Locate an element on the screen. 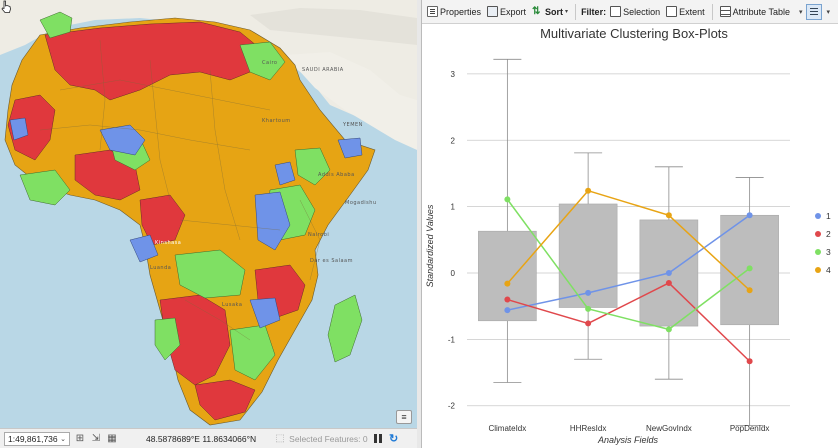 The height and width of the screenshot is (448, 838). x-tick-label: ClimateIdx is located at coordinates (507, 428).